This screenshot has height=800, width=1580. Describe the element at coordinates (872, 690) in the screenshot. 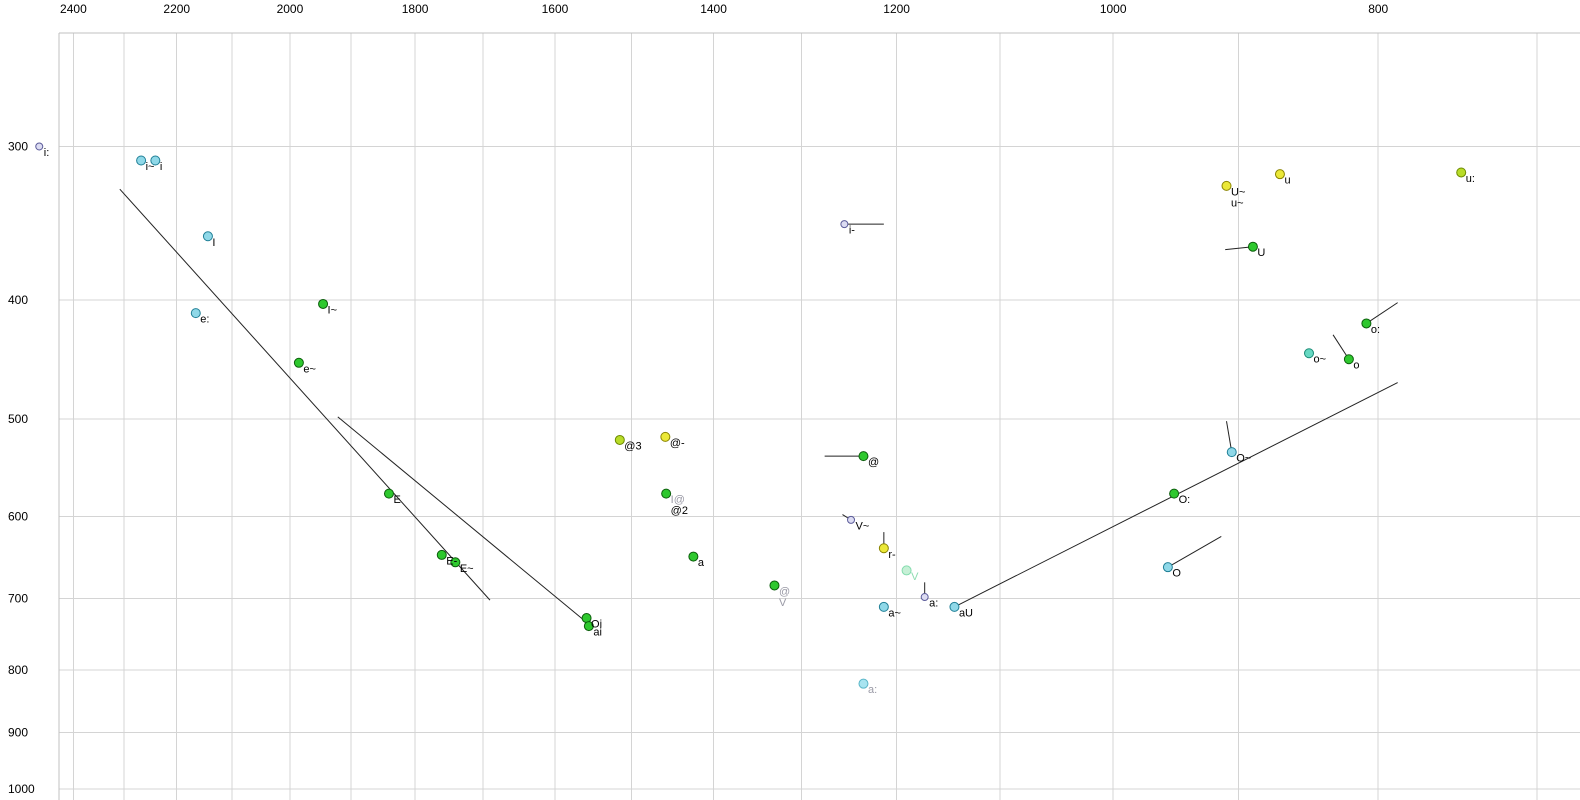

I see `vowel-label-a-long-low: a:` at that location.